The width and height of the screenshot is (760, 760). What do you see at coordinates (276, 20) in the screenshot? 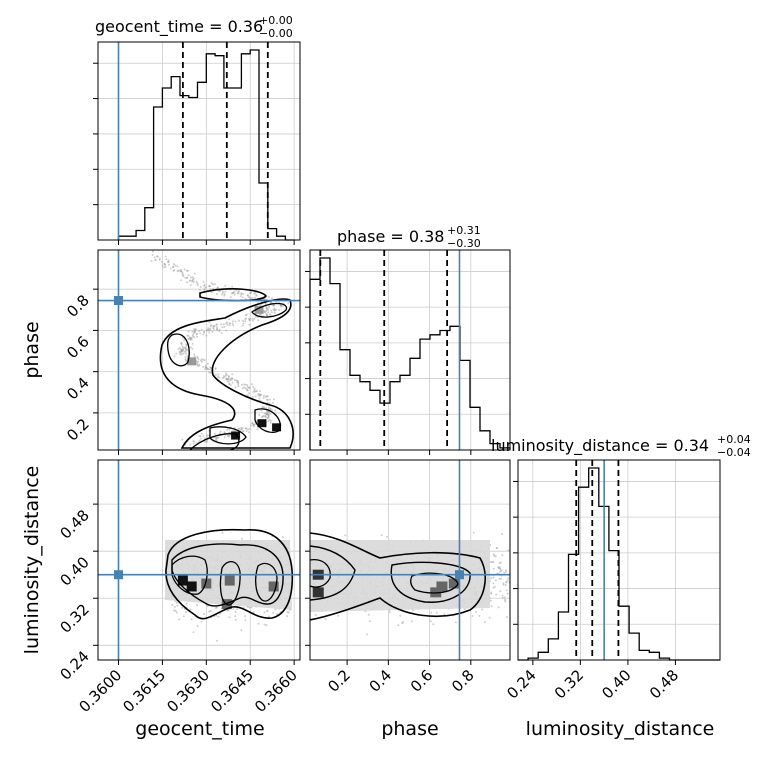
I see `title-geocent-time-plus: +0.00` at bounding box center [276, 20].